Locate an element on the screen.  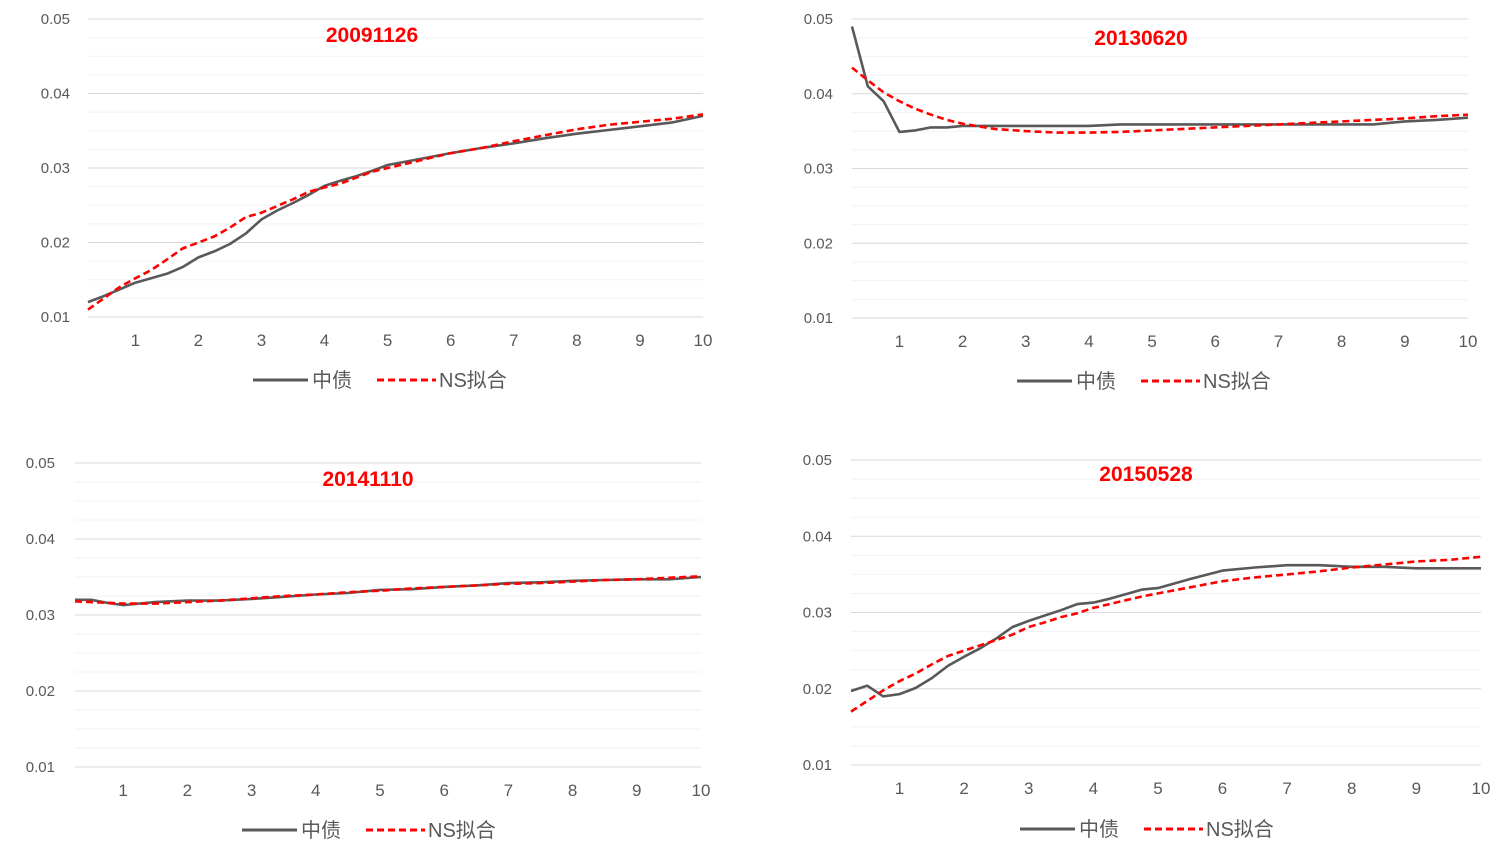
chart-title: 20150528 is located at coordinates (1146, 474).